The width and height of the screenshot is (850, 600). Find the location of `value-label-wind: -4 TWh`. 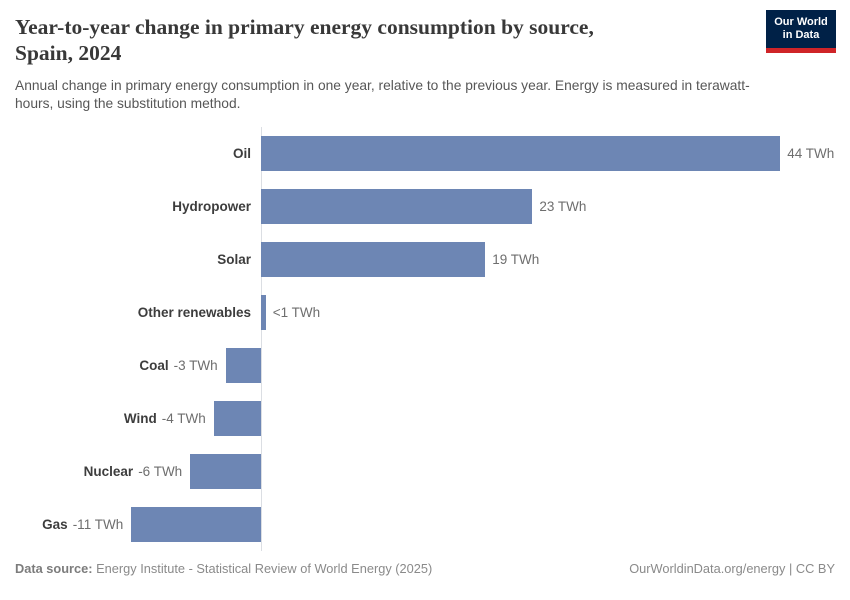

value-label-wind: -4 TWh is located at coordinates (183, 418).